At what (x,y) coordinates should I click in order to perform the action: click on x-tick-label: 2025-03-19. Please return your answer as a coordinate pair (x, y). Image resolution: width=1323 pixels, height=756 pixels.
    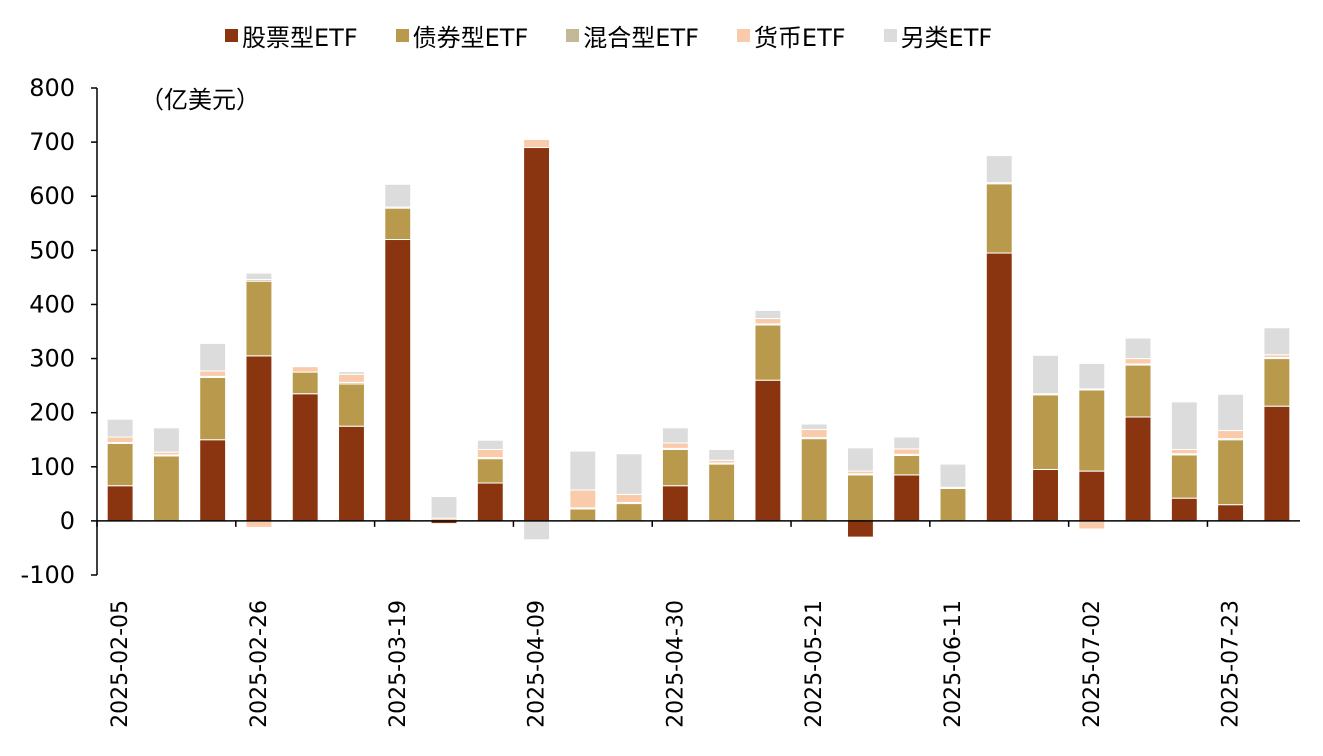
    Looking at the image, I should click on (398, 664).